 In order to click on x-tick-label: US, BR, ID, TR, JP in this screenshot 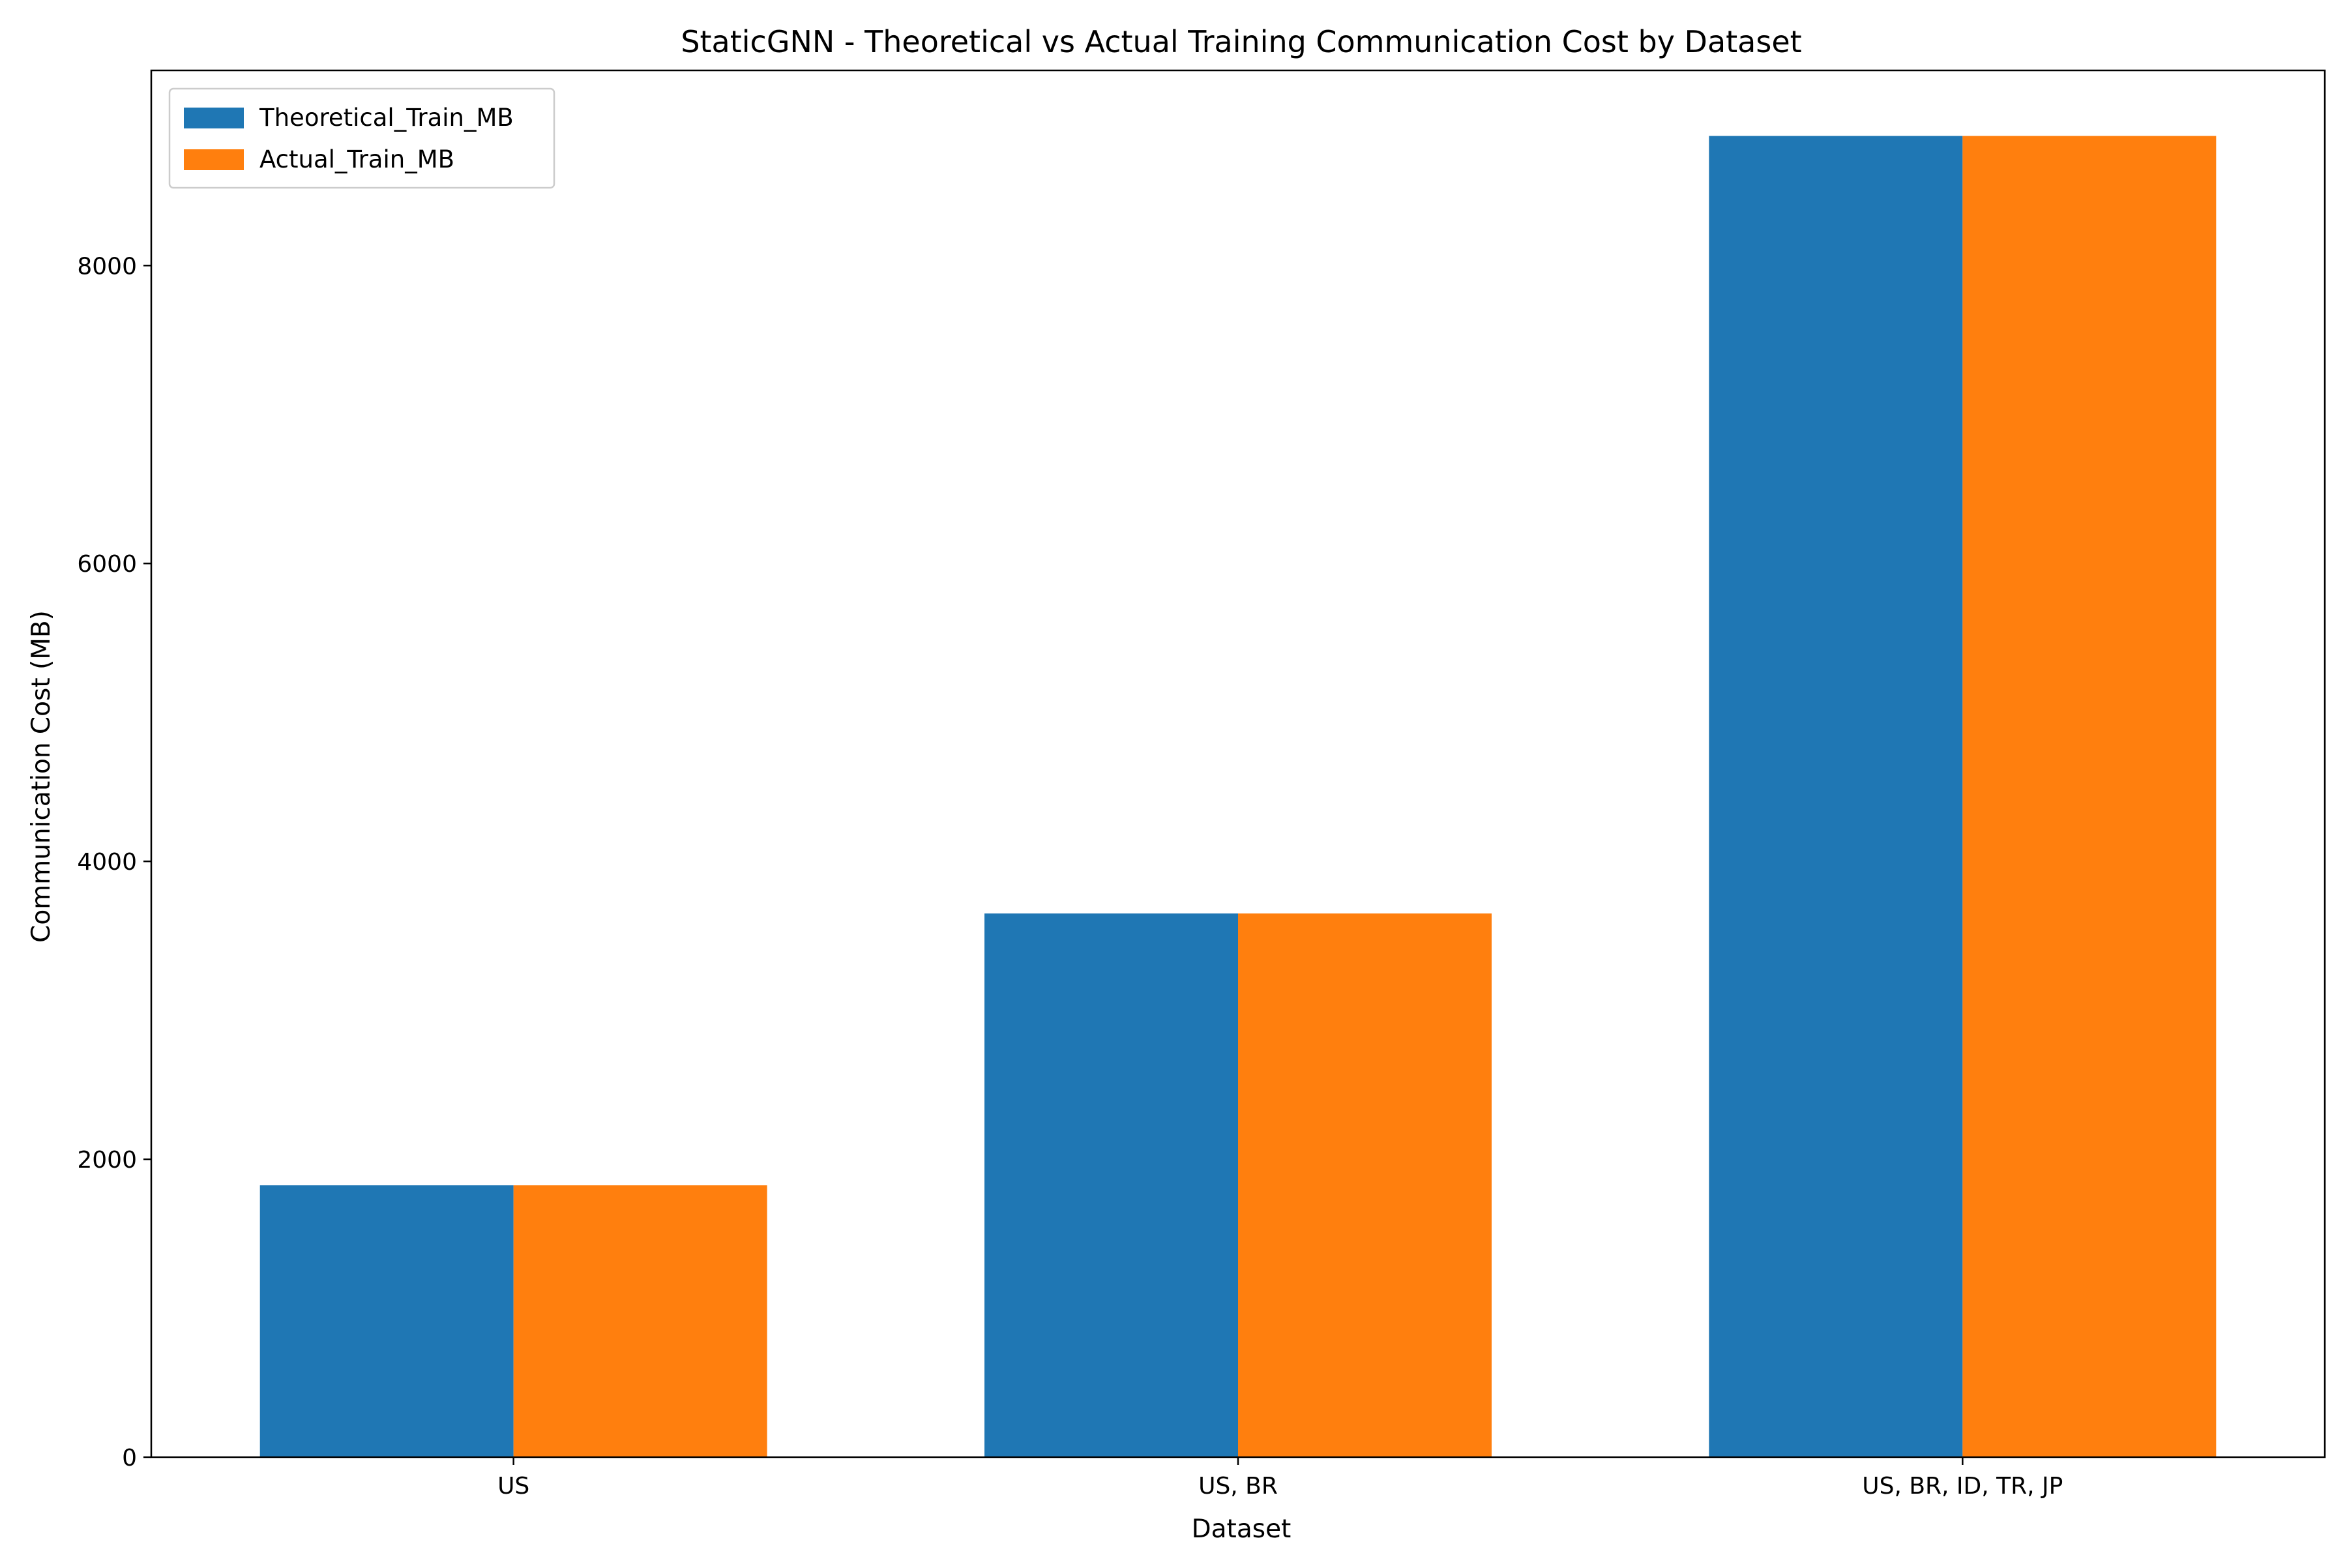, I will do `click(1962, 1487)`.